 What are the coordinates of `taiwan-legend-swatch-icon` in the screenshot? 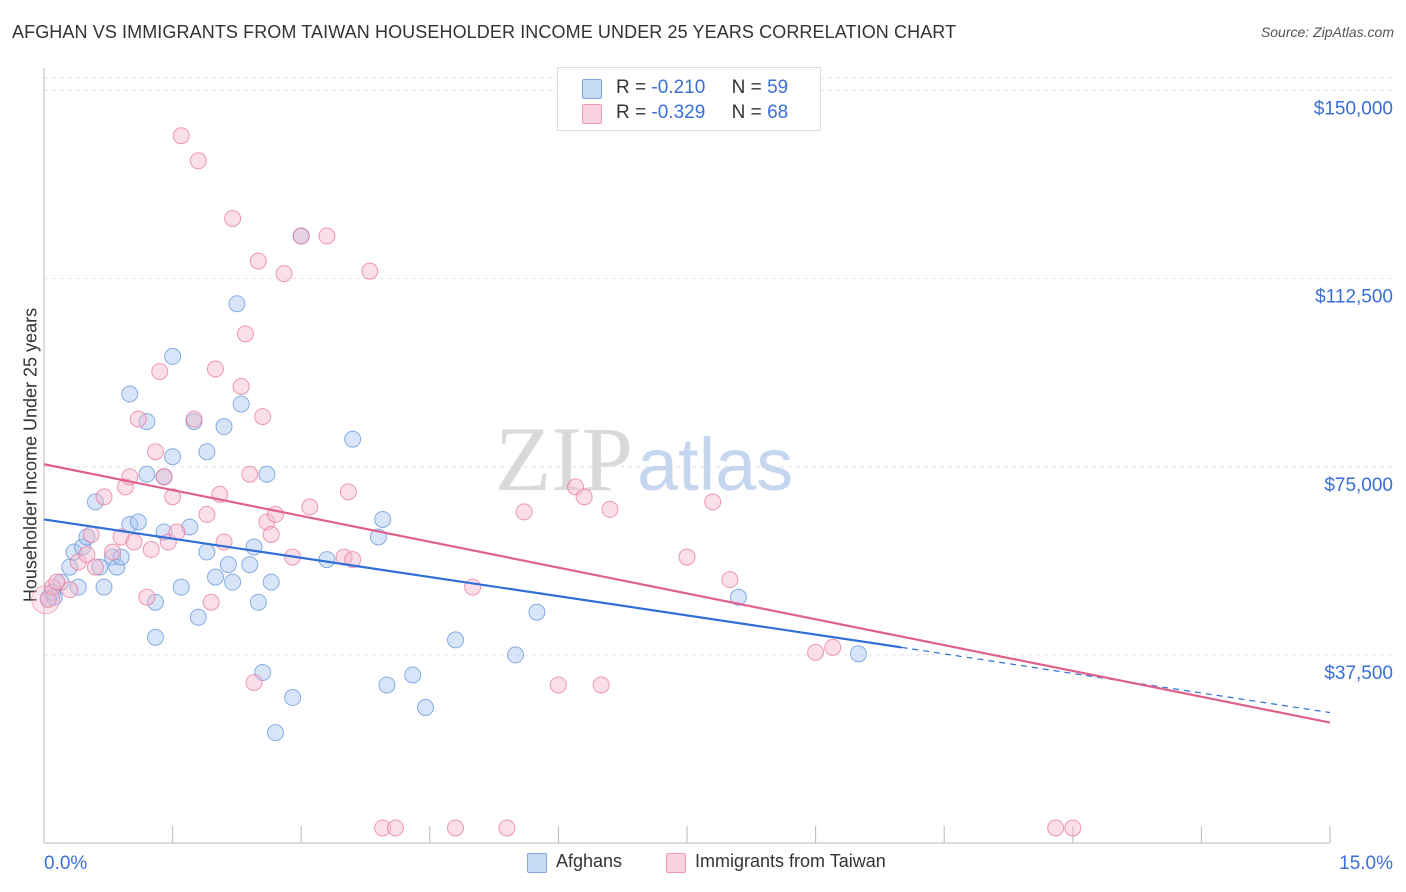 It's located at (676, 863).